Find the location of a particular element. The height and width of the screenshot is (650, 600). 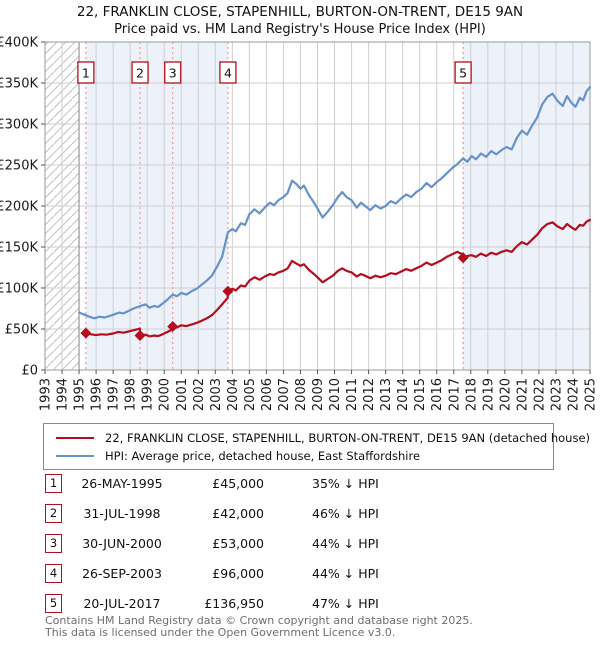

svg-text: 2 is located at coordinates (140, 73).